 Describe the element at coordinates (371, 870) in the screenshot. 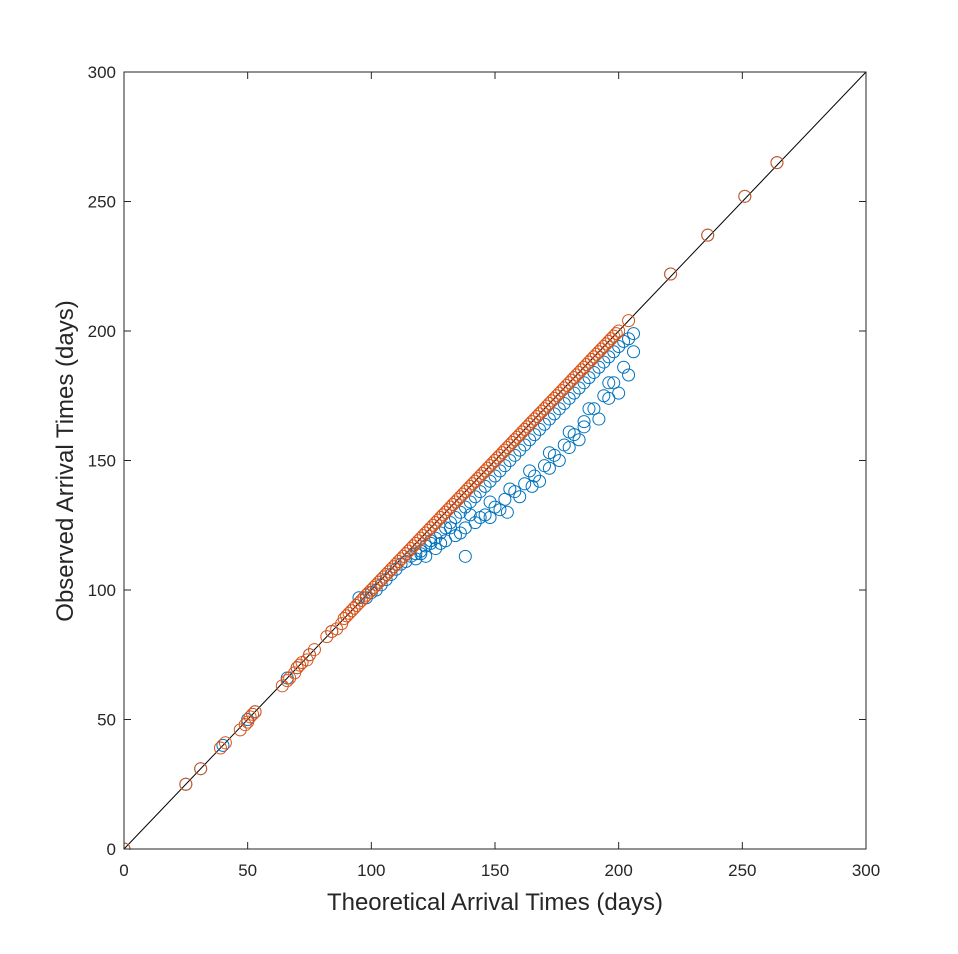

I see `x-tick-label: 100` at that location.